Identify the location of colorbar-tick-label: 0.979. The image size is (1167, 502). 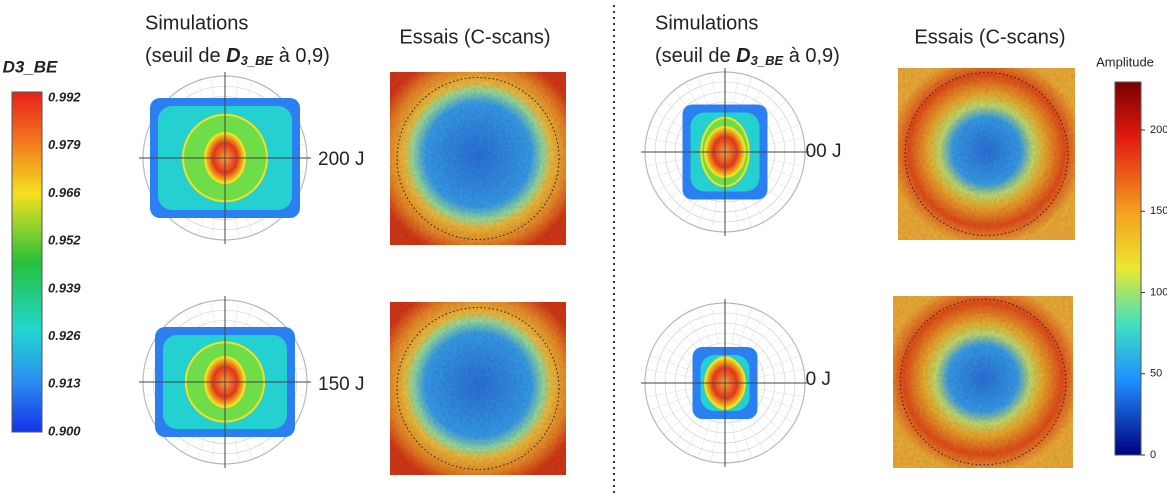
(64, 144).